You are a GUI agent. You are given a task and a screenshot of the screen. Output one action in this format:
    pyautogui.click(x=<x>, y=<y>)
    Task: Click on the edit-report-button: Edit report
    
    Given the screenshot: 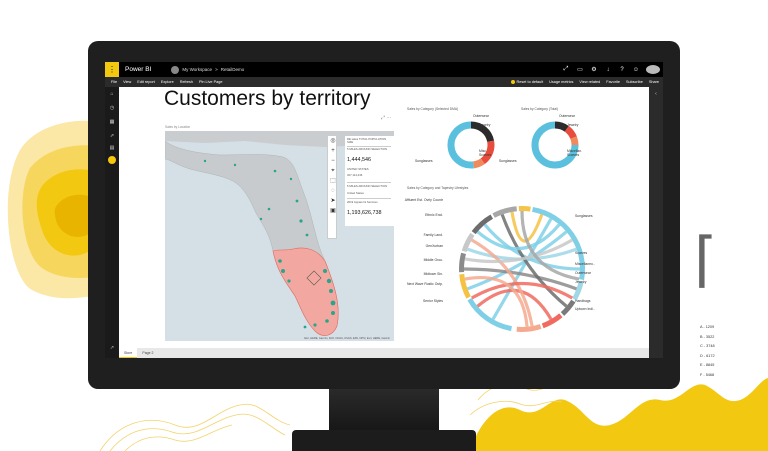 What is the action you would take?
    pyautogui.click(x=146, y=82)
    